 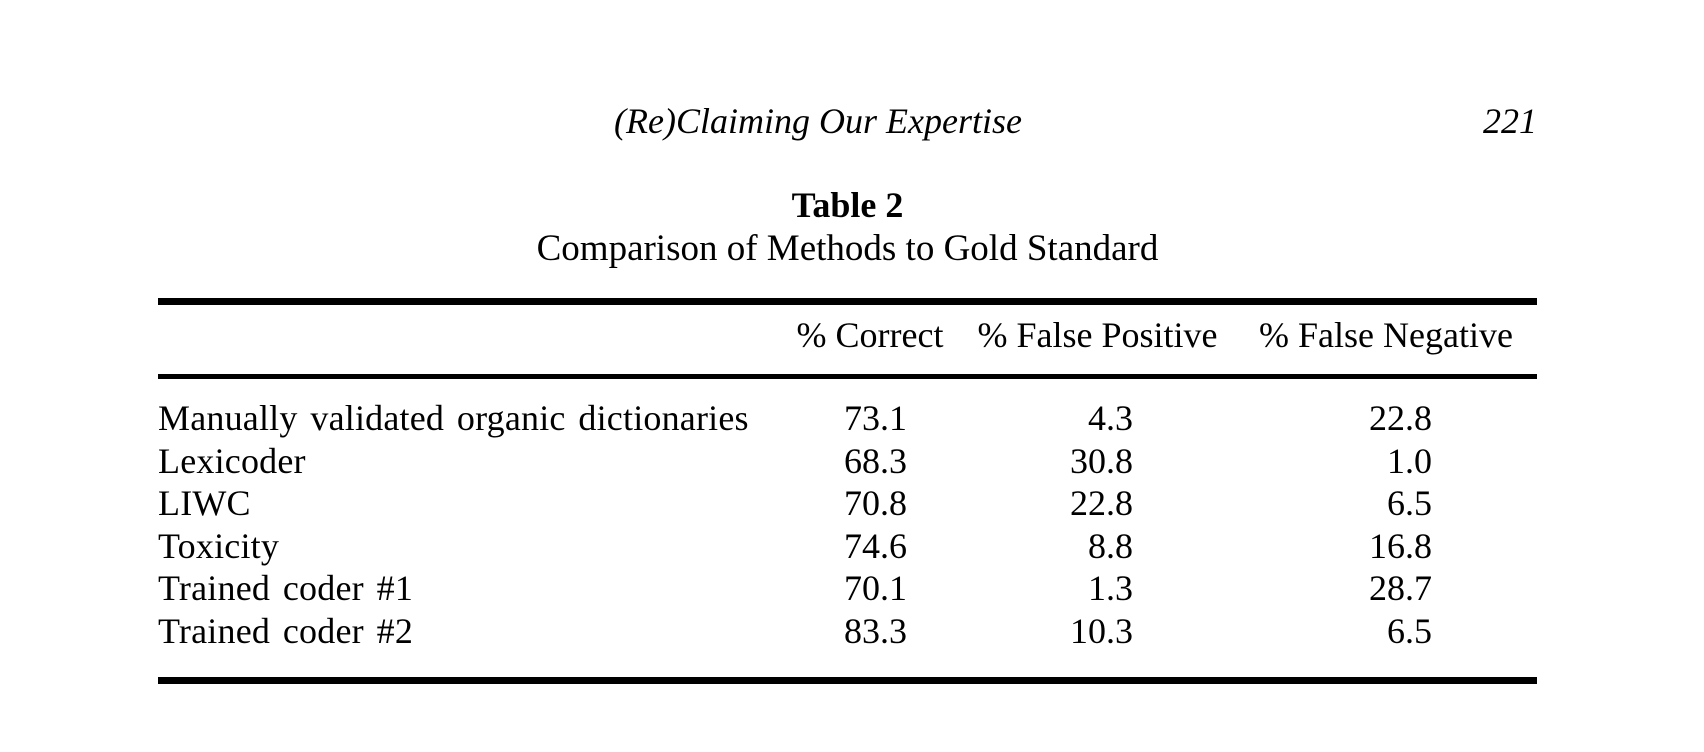 What do you see at coordinates (847, 248) in the screenshot?
I see `table-caption: Comparison of Methods to Gold Standard` at bounding box center [847, 248].